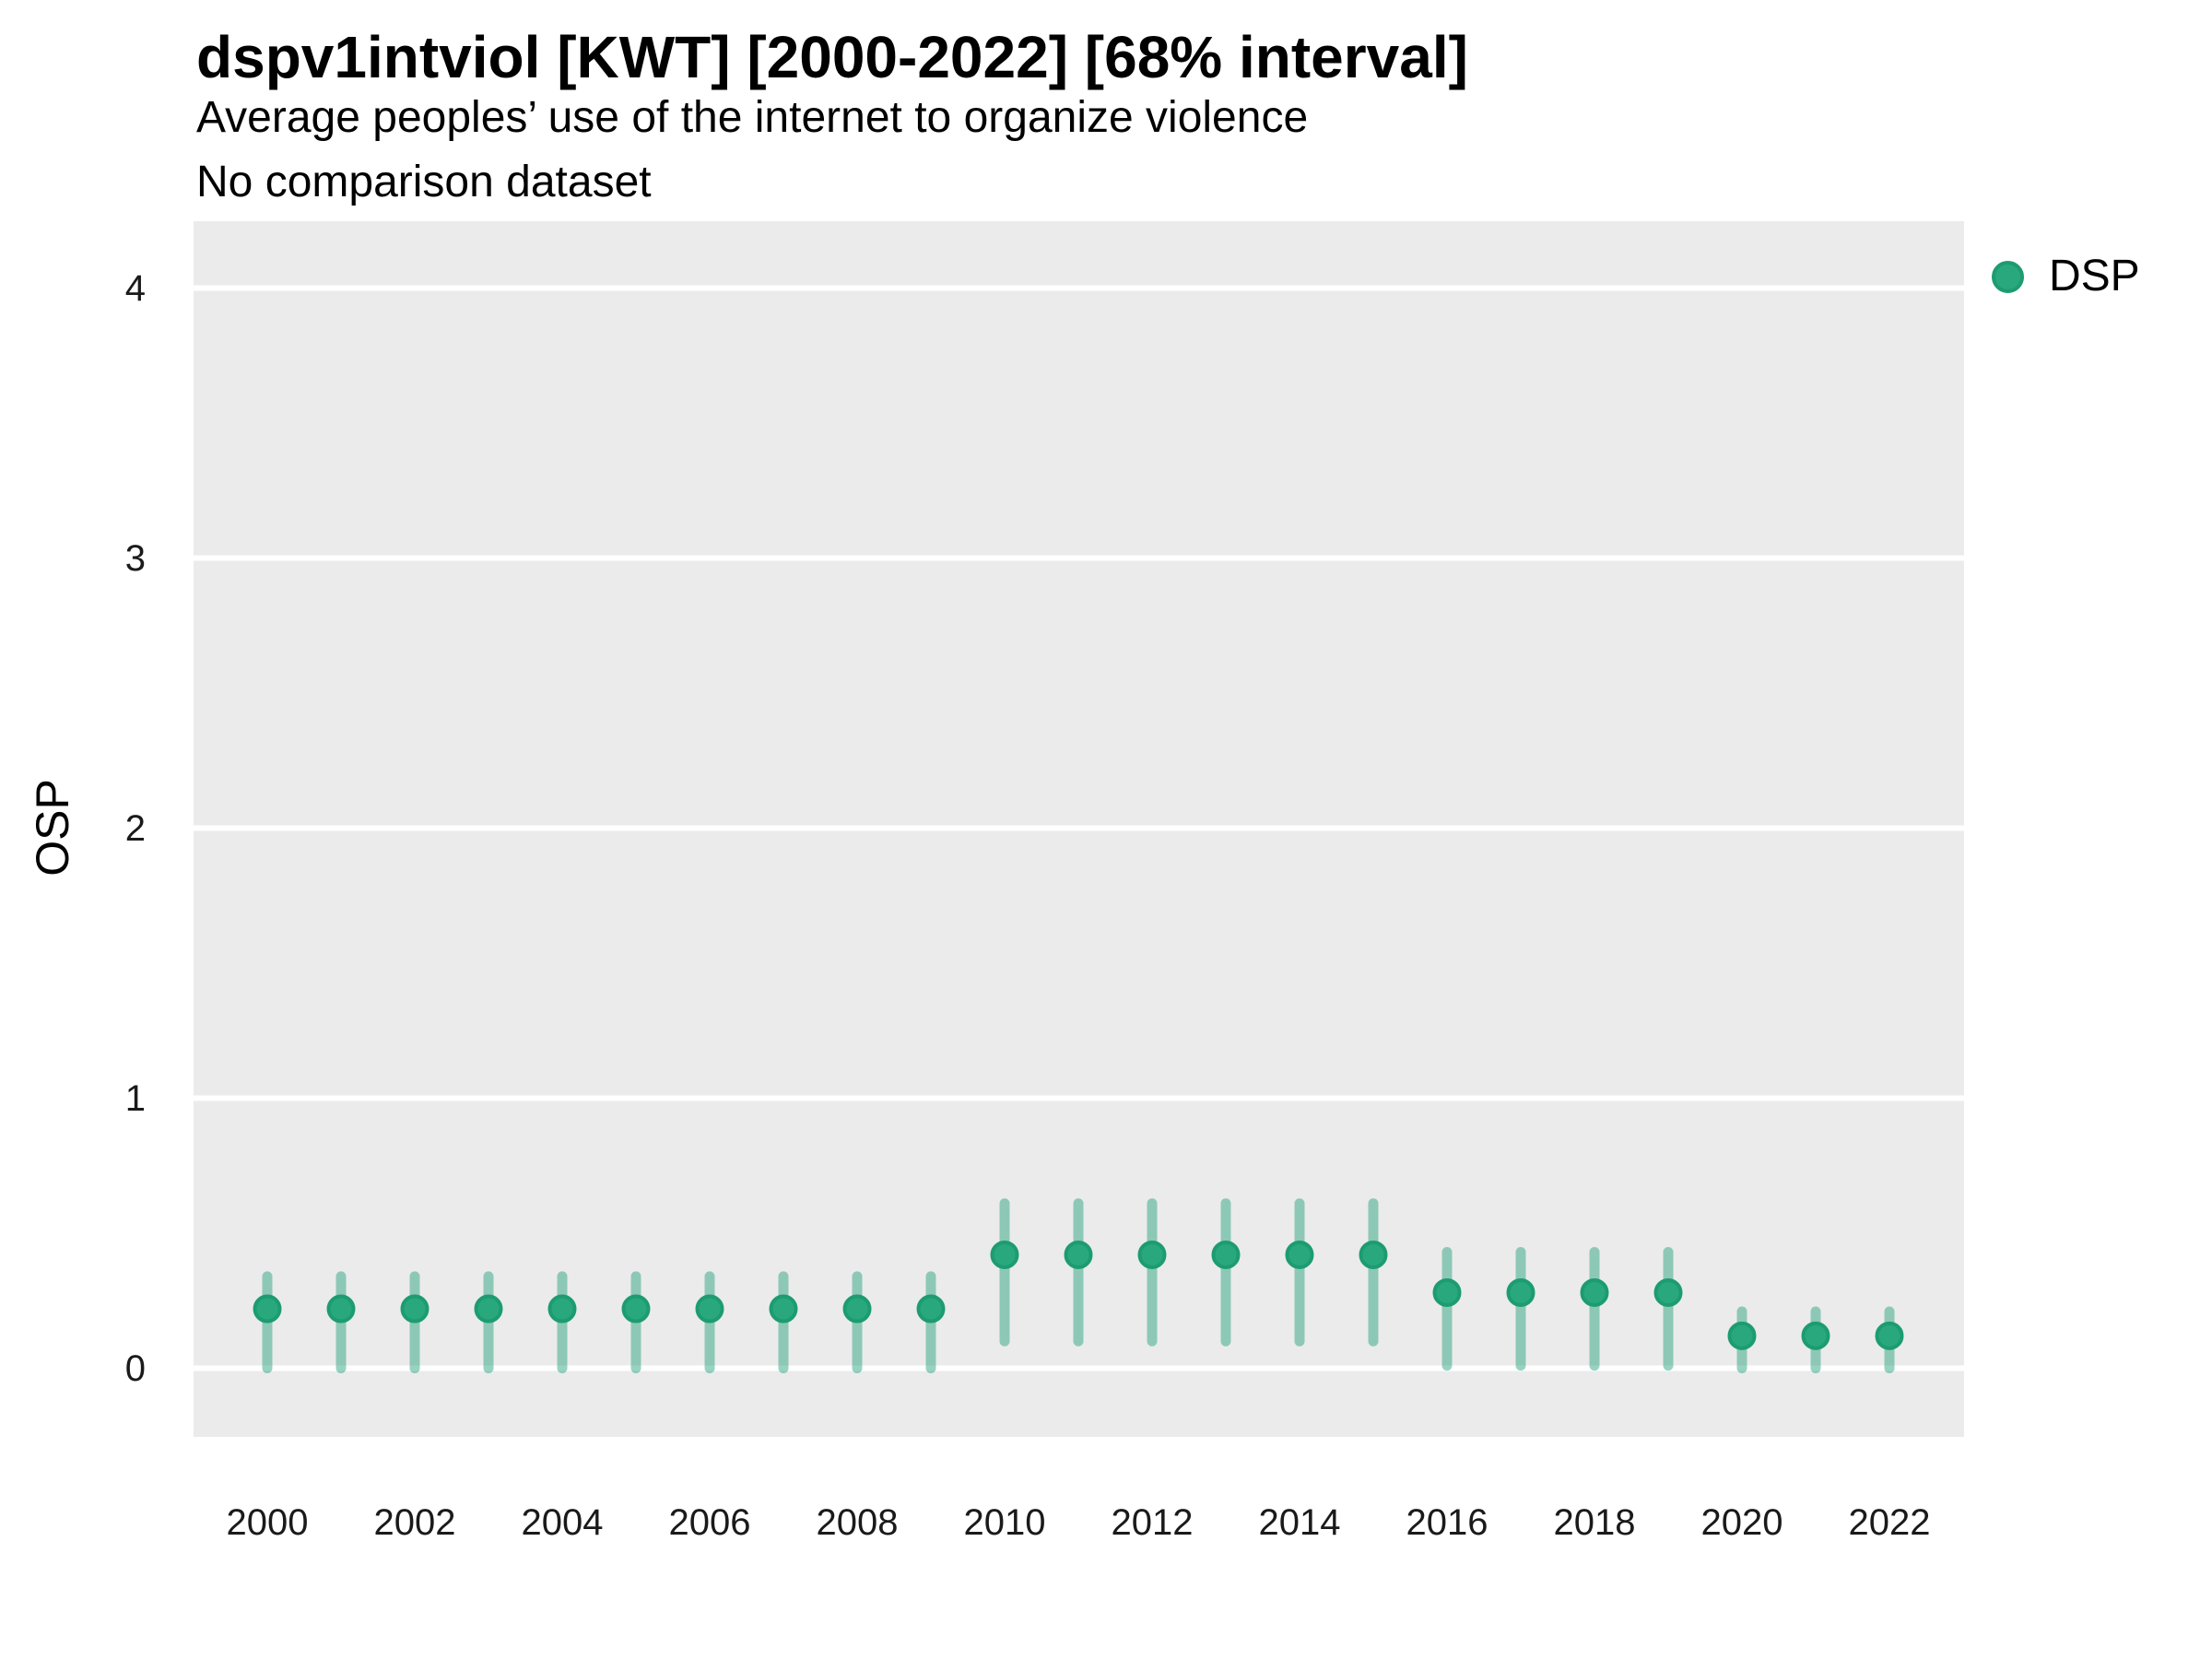 This screenshot has height=1659, width=2212. What do you see at coordinates (562, 1309) in the screenshot?
I see `data-point-2004` at bounding box center [562, 1309].